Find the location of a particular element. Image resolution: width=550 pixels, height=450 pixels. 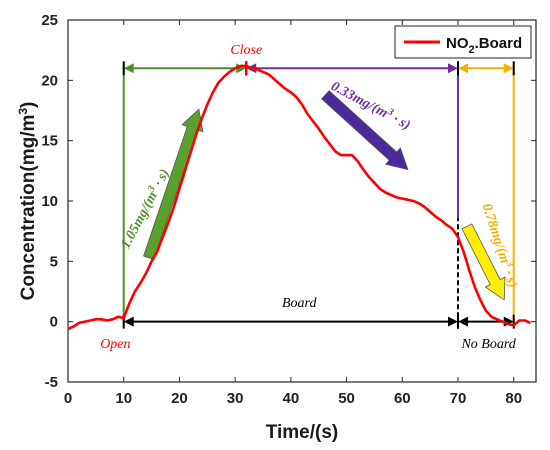

x-tick-label: 50 is located at coordinates (346, 398).